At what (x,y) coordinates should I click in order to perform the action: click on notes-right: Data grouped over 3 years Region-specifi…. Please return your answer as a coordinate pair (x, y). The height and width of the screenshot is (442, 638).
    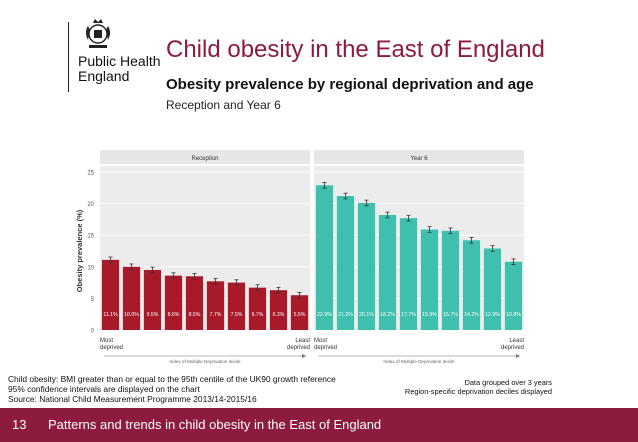
    Looking at the image, I should click on (478, 387).